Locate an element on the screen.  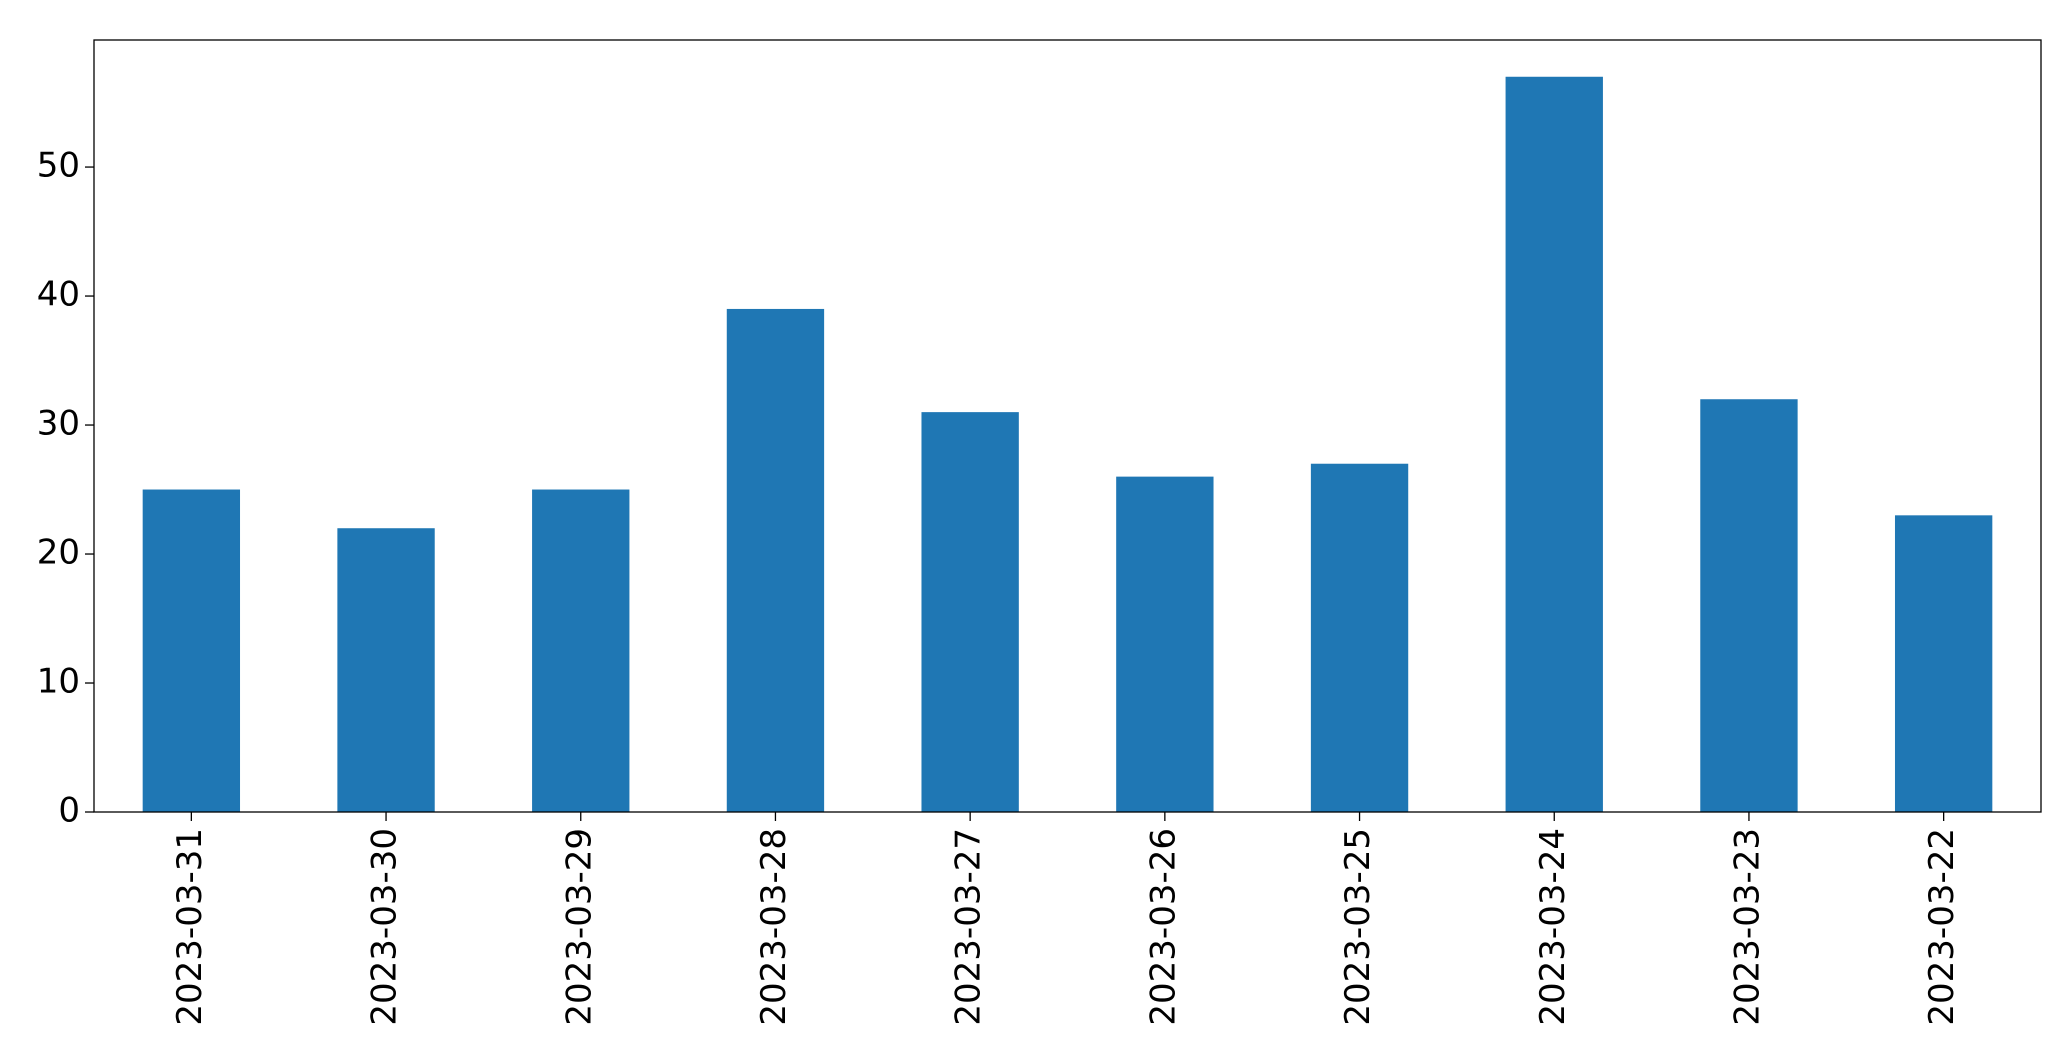
y-tick-label: 50 is located at coordinates (58, 166).